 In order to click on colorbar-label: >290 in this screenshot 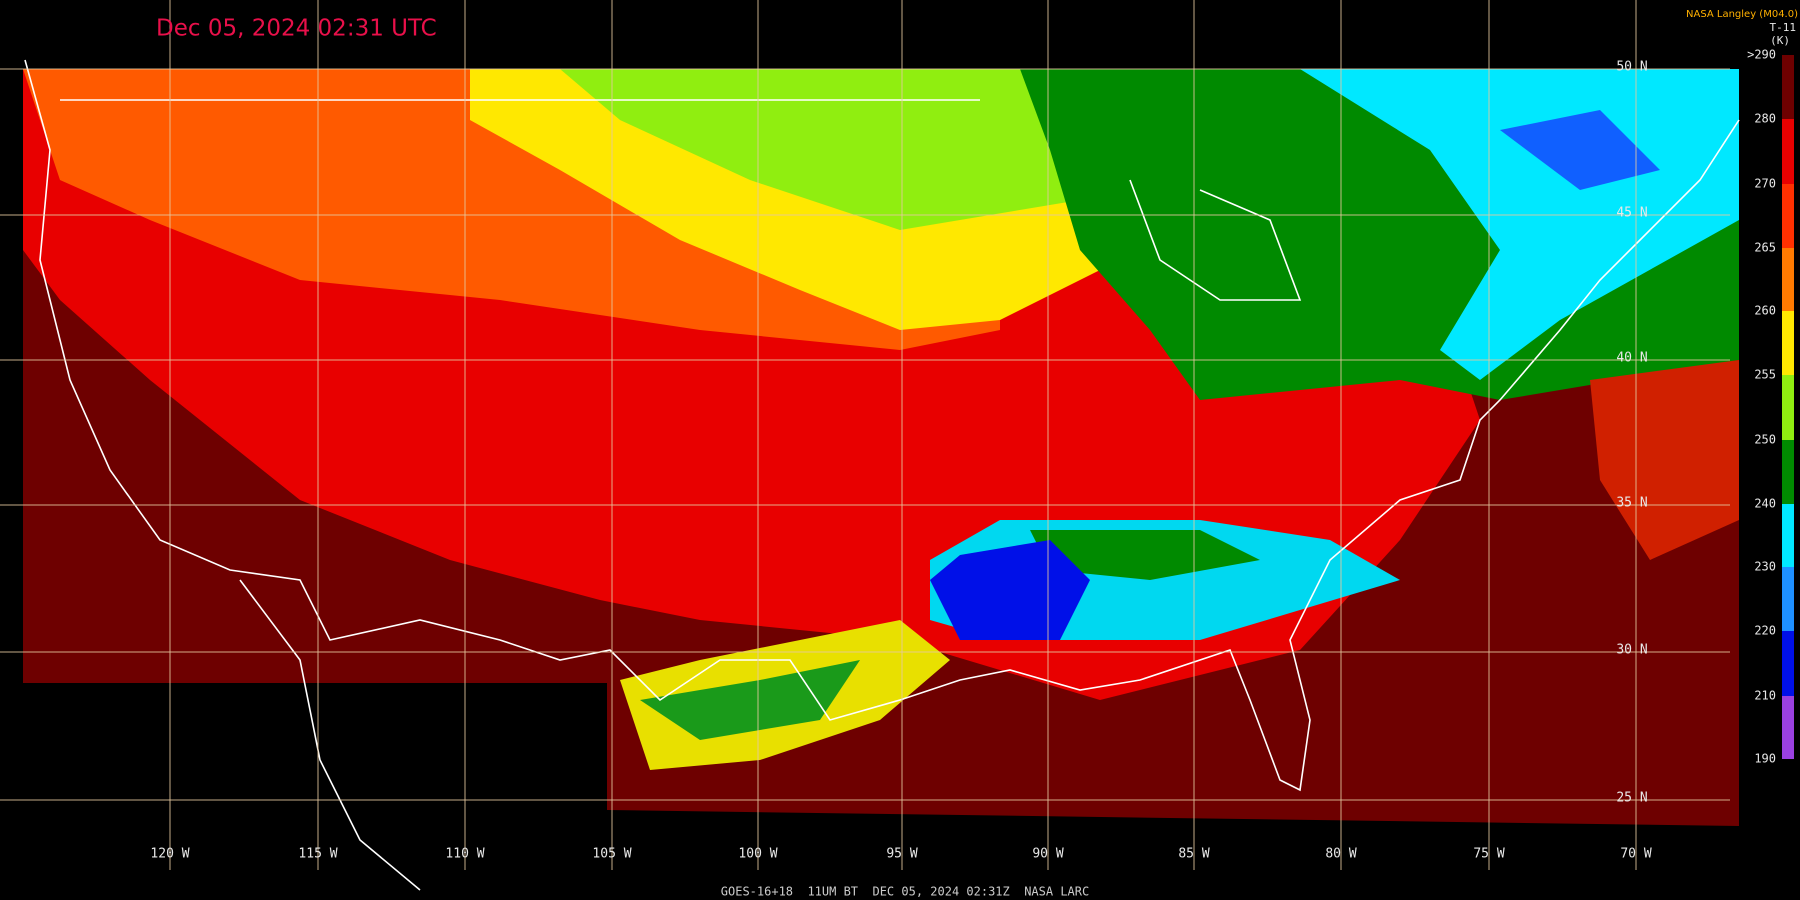, I will do `click(1761, 55)`.